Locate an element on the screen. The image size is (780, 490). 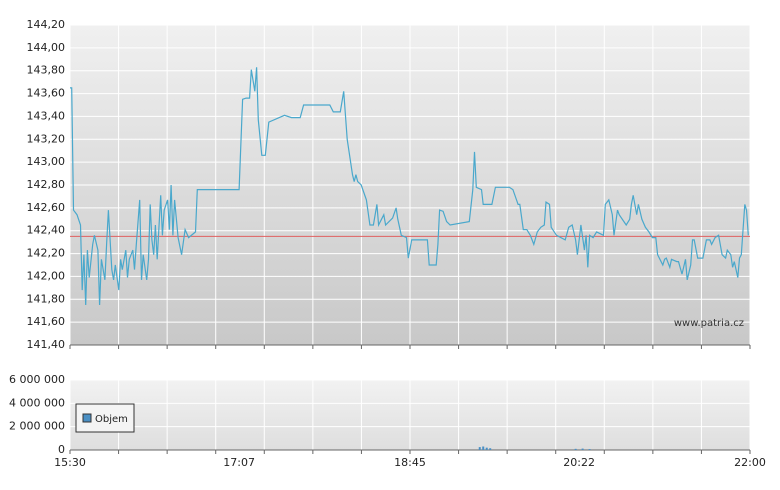
y-tick-label: 141,80 is located at coordinates (46, 298).